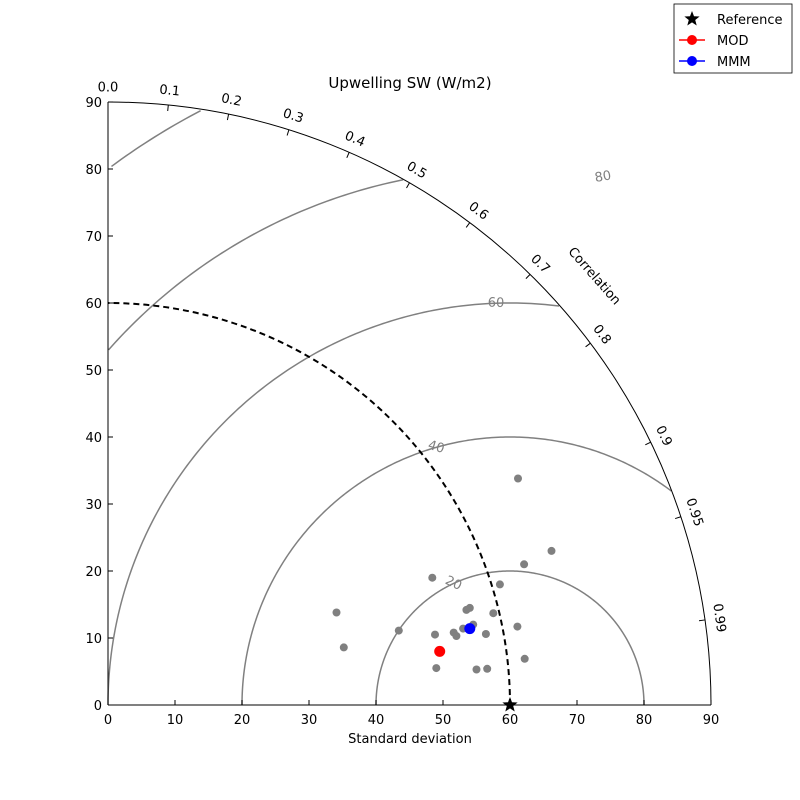  I want to click on corr-tick-label: 0.5, so click(416, 170).